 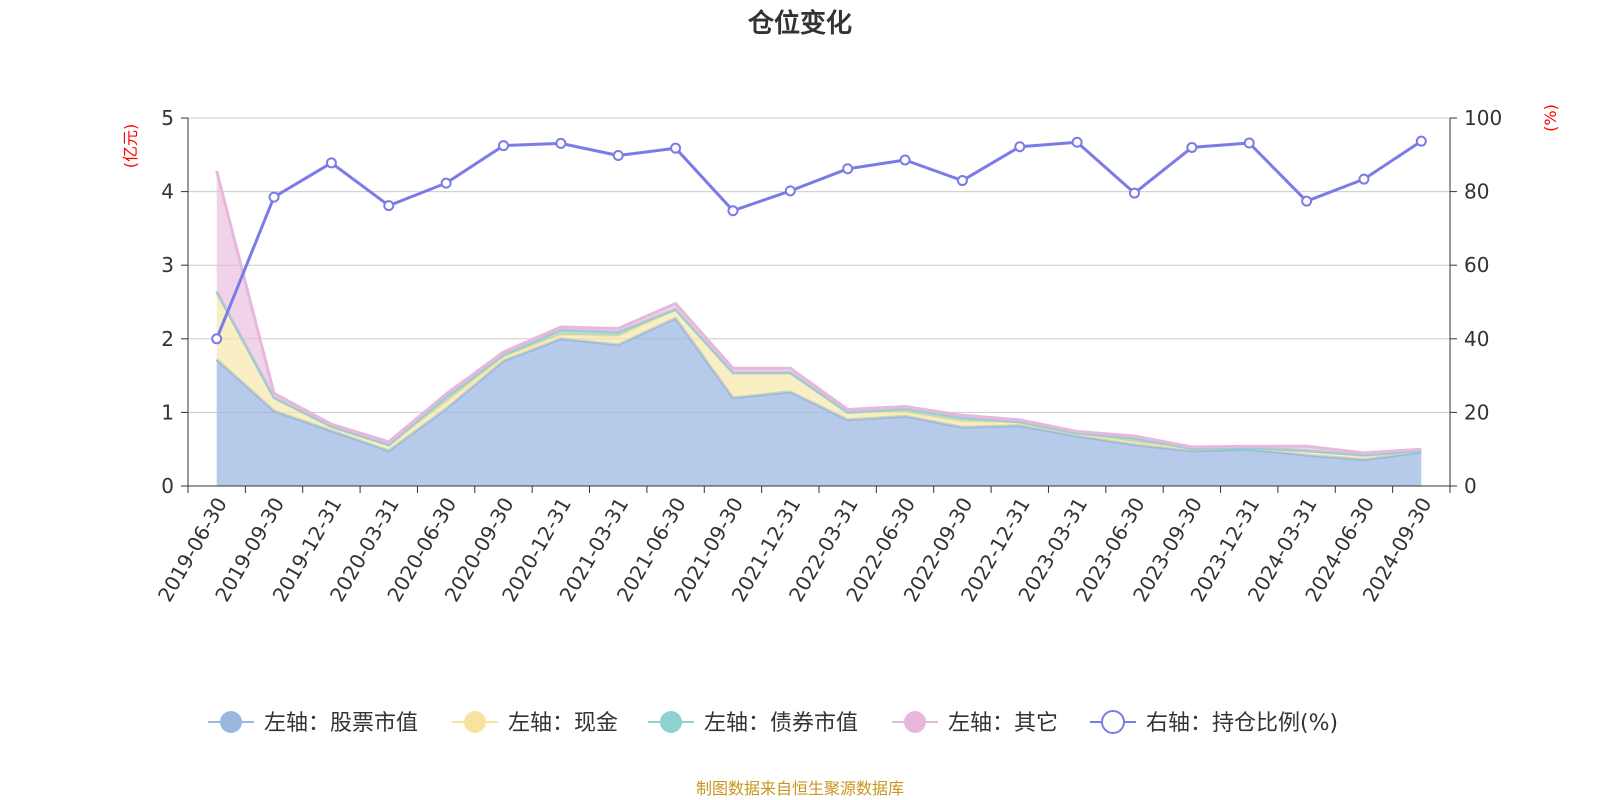 What do you see at coordinates (800, 788) in the screenshot?
I see `source-note: 制图数据来自恒生聚源数据库` at bounding box center [800, 788].